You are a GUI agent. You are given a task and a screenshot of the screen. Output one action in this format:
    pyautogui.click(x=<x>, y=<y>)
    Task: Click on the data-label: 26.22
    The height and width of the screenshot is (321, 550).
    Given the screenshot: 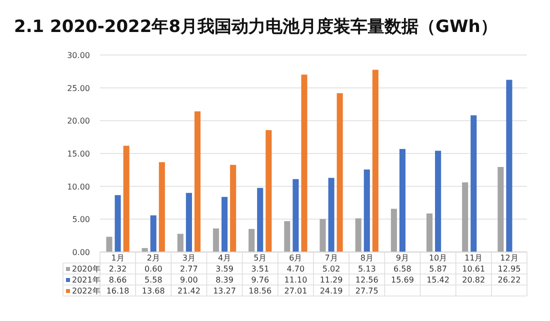 What is the action you would take?
    pyautogui.click(x=509, y=280)
    